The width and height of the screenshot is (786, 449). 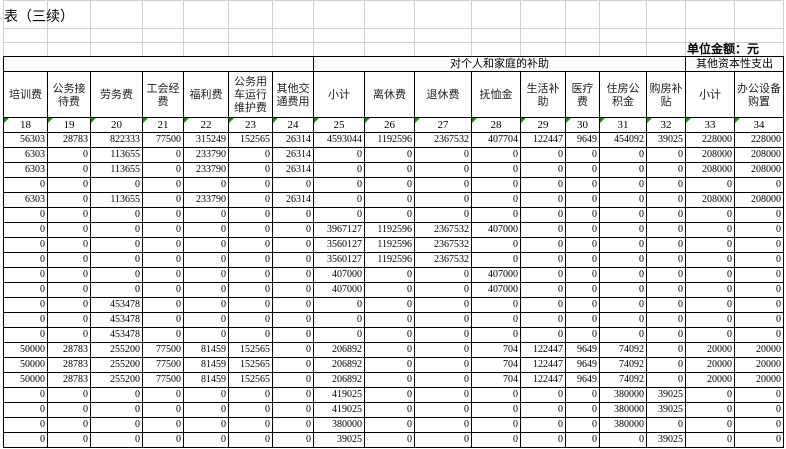 What do you see at coordinates (339, 94) in the screenshot?
I see `column-header: 小计` at bounding box center [339, 94].